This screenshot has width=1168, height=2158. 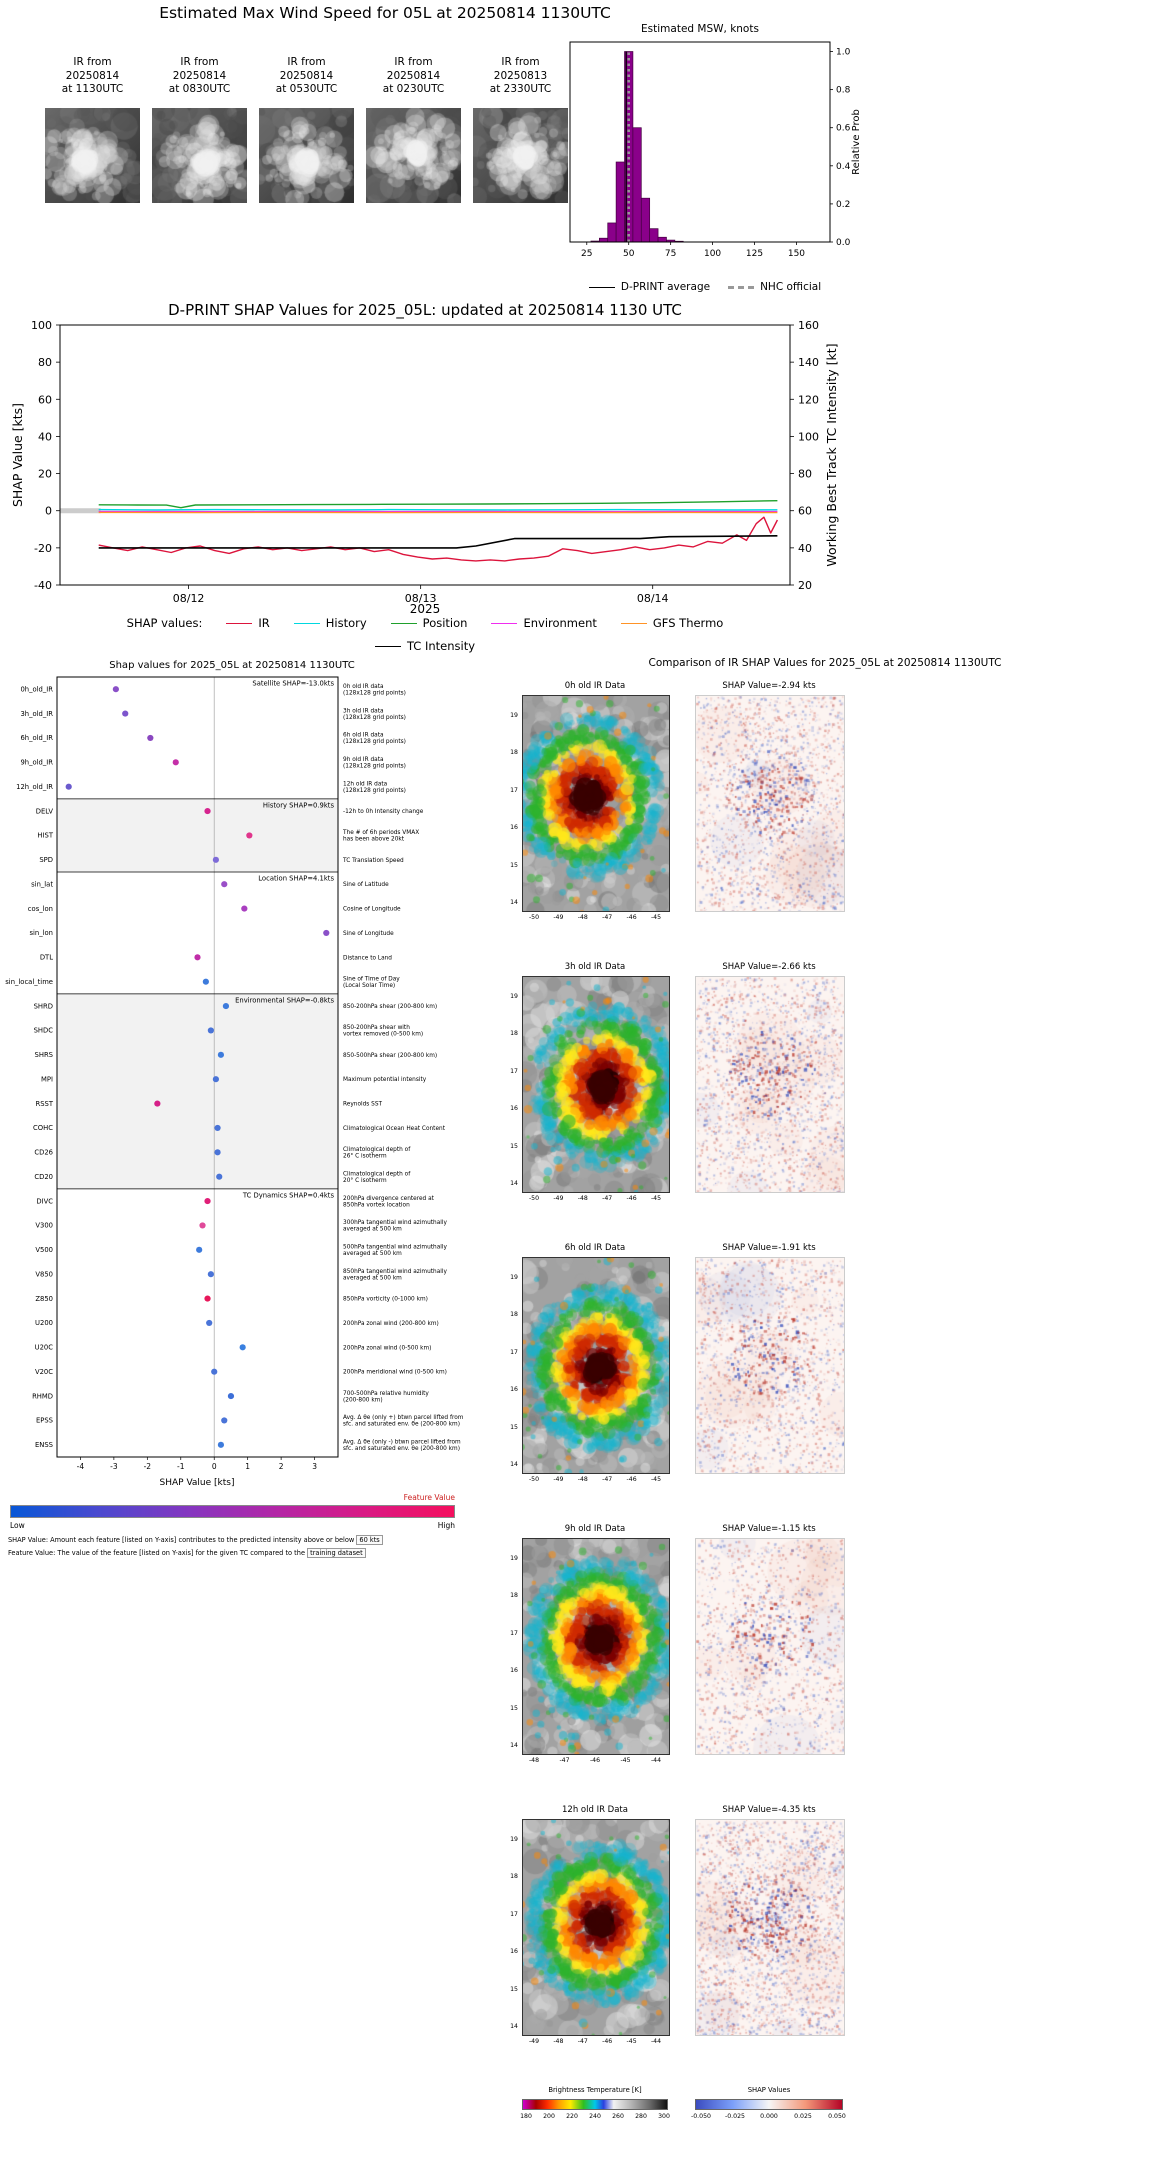 What do you see at coordinates (42, 1396) in the screenshot?
I see `feature-name-label: RHMD` at bounding box center [42, 1396].